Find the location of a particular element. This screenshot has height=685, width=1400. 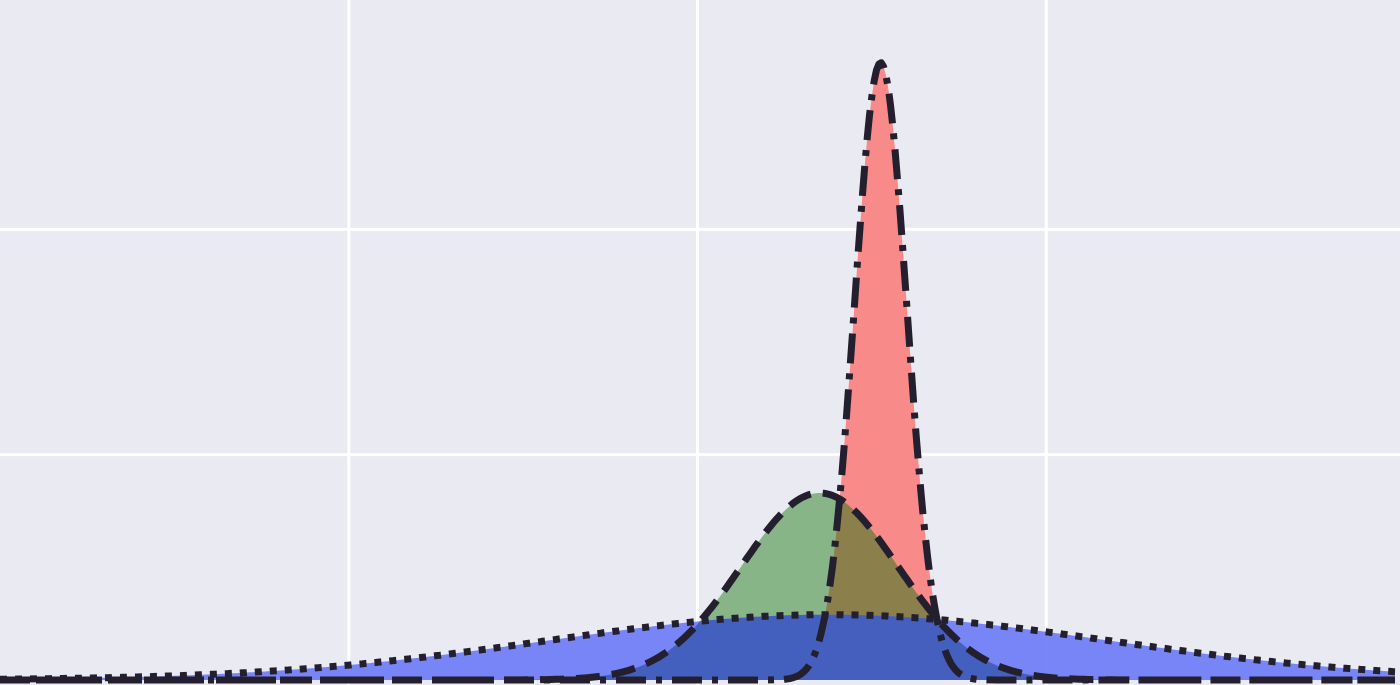

blue-overlap-area is located at coordinates (697, 647).